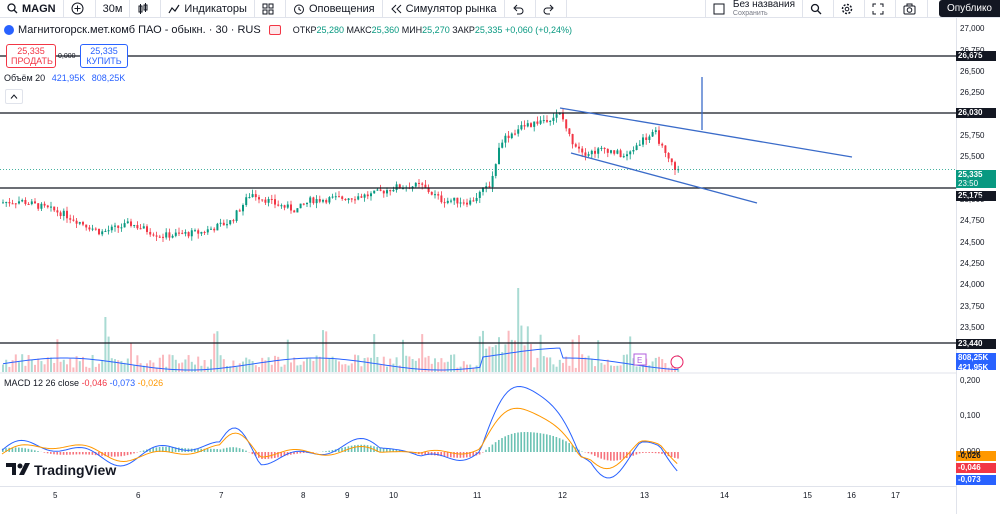 Image resolution: width=1000 pixels, height=515 pixels. Describe the element at coordinates (972, 327) in the screenshot. I see `price-tick: 23,500` at that location.